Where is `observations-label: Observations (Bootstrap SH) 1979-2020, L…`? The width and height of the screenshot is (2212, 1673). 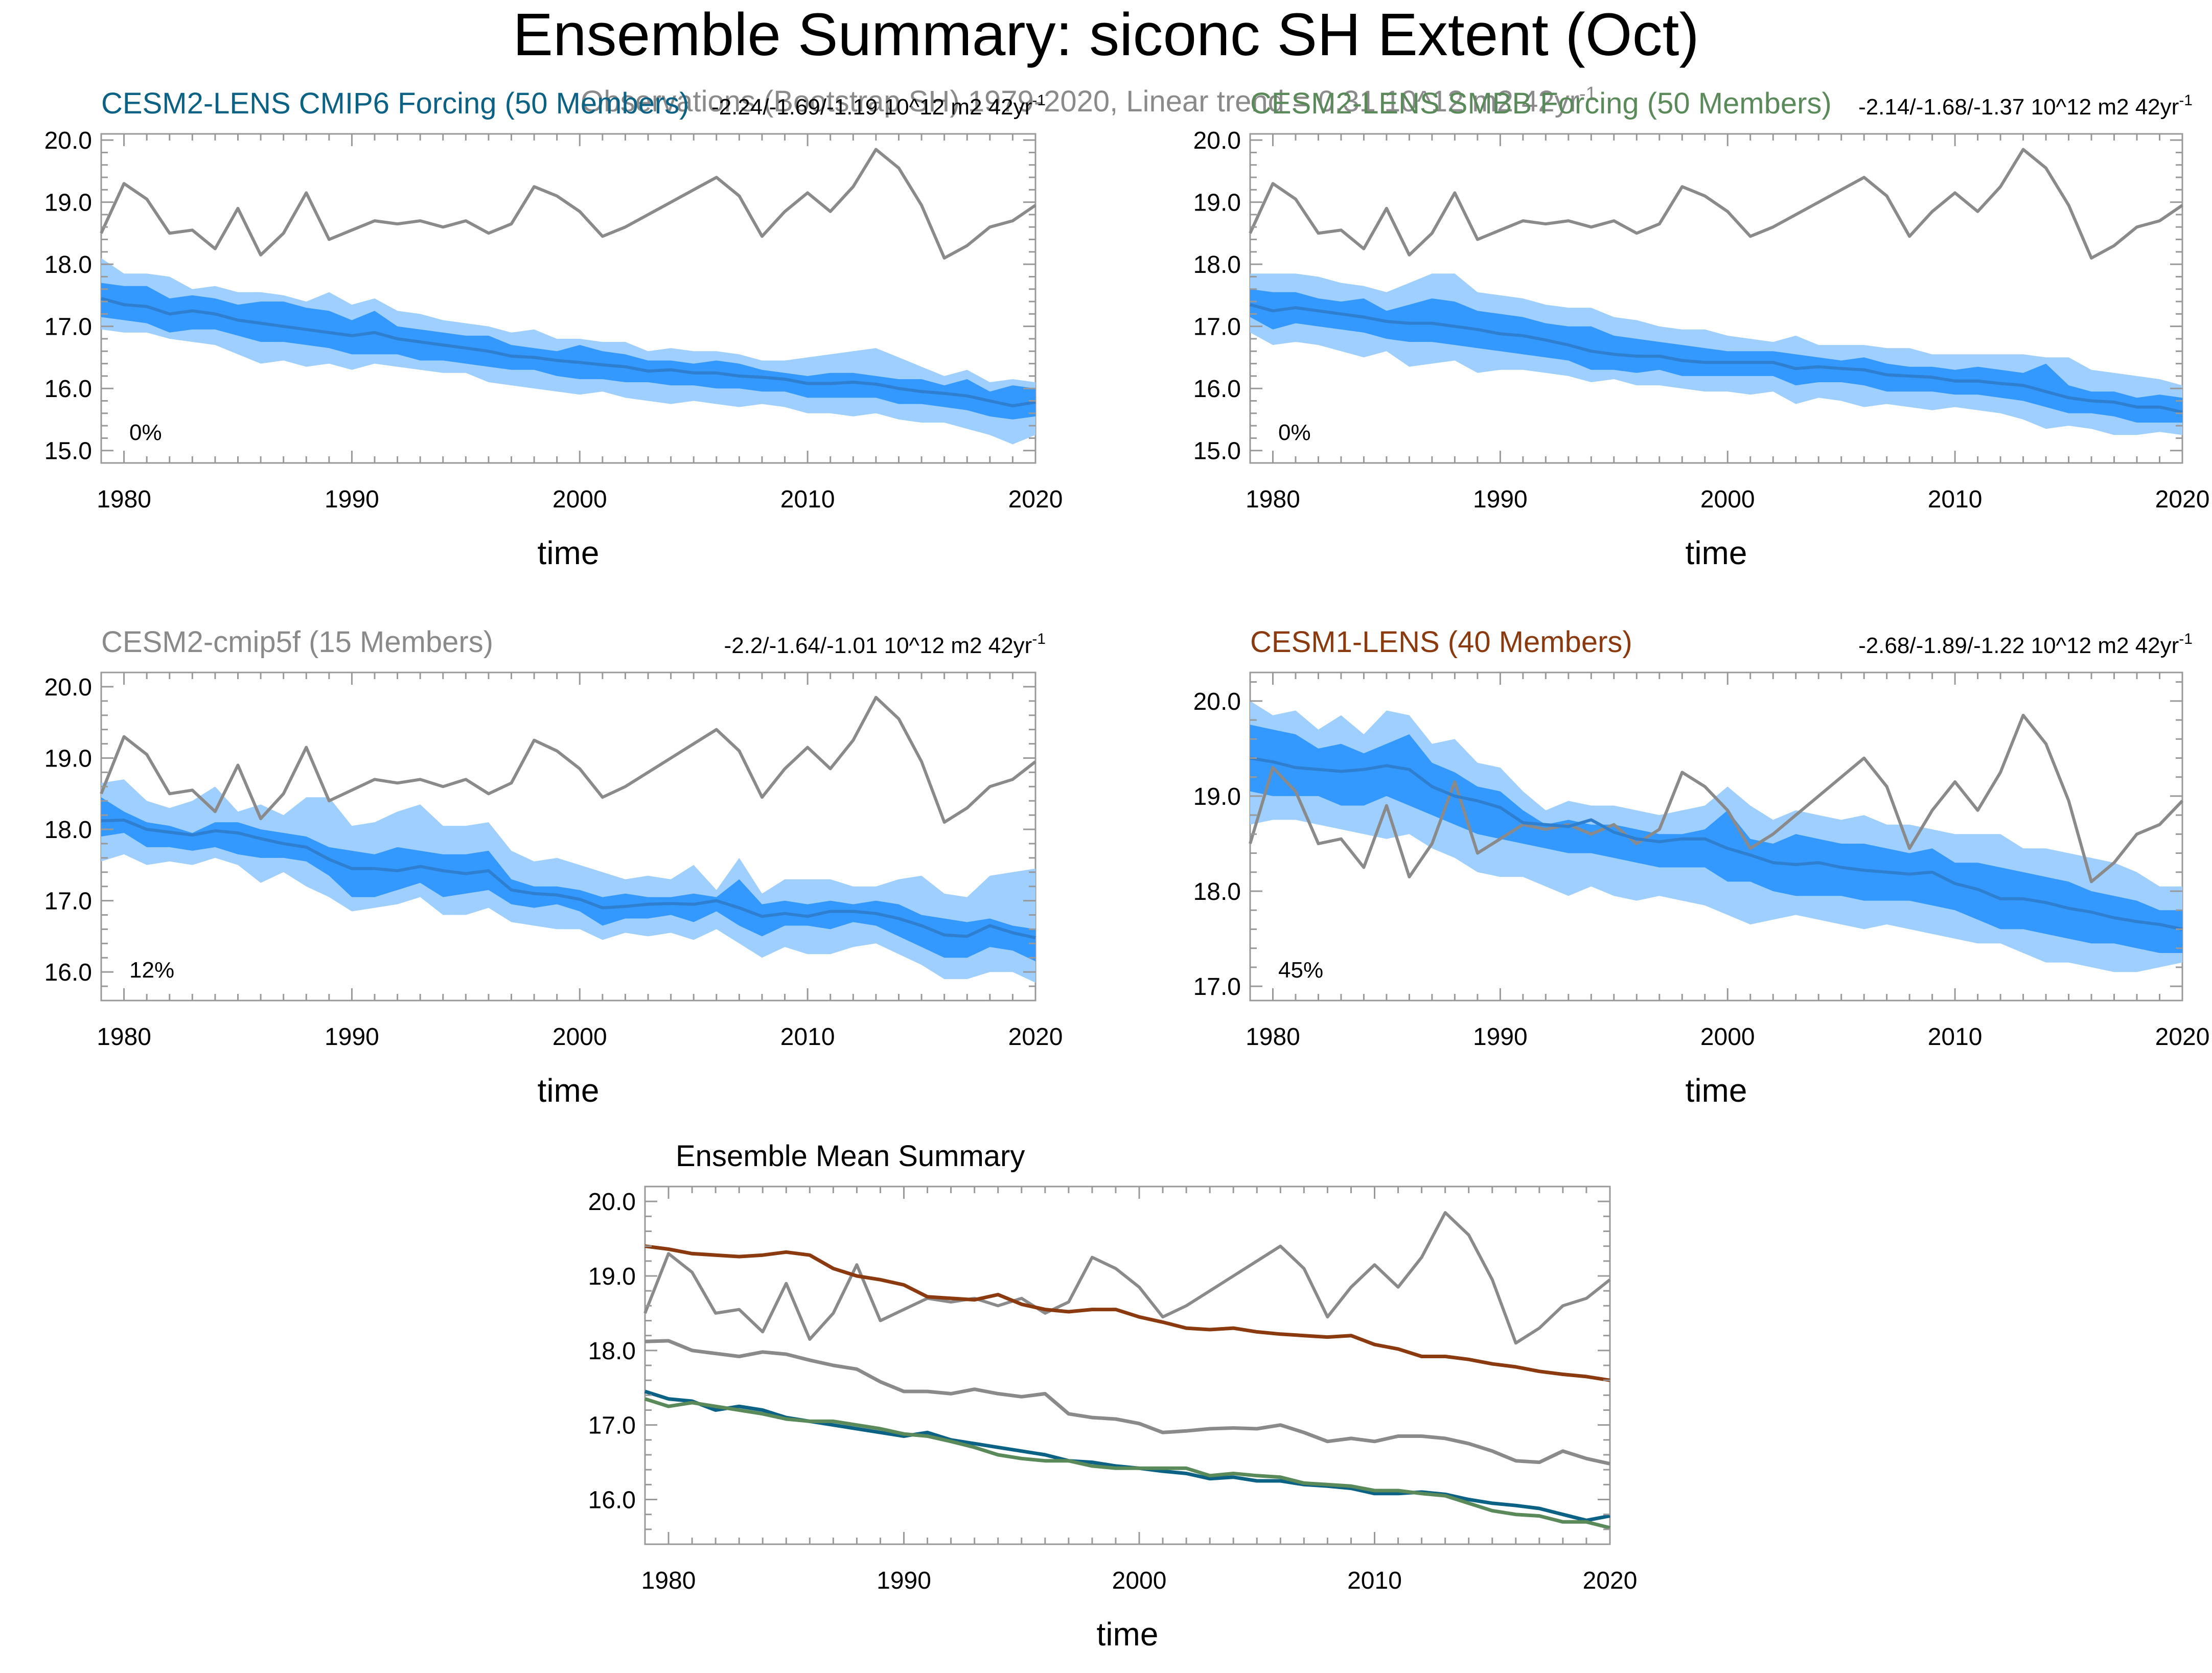
observations-label: Observations (Bootstrap SH) 1979-2020, L… is located at coordinates (1088, 100).